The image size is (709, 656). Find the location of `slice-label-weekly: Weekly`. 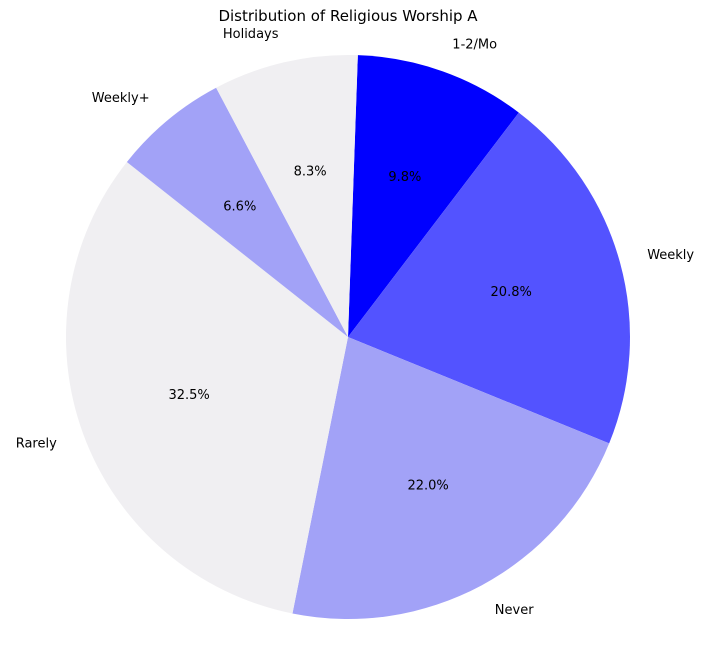

slice-label-weekly: Weekly is located at coordinates (670, 255).